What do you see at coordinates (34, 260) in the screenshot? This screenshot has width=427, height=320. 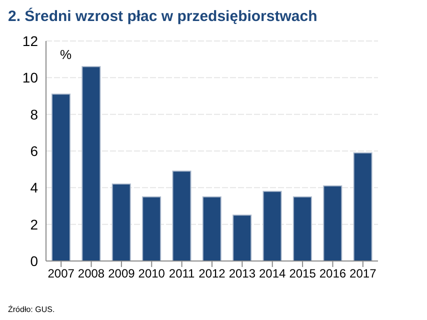 I see `y-tick-label: 0` at bounding box center [34, 260].